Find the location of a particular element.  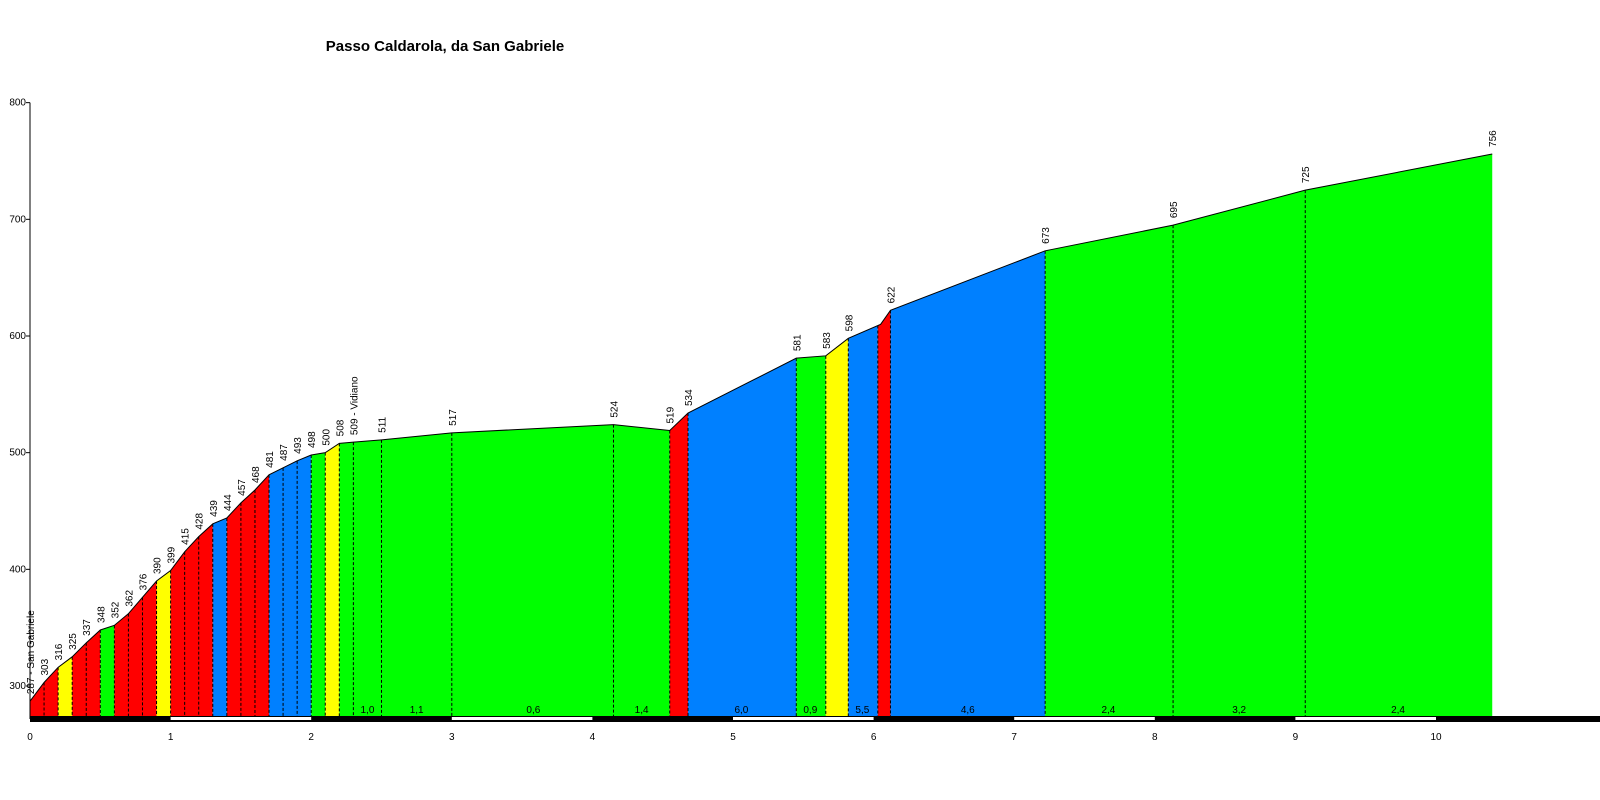

elevation-label: 508 is located at coordinates (340, 427).